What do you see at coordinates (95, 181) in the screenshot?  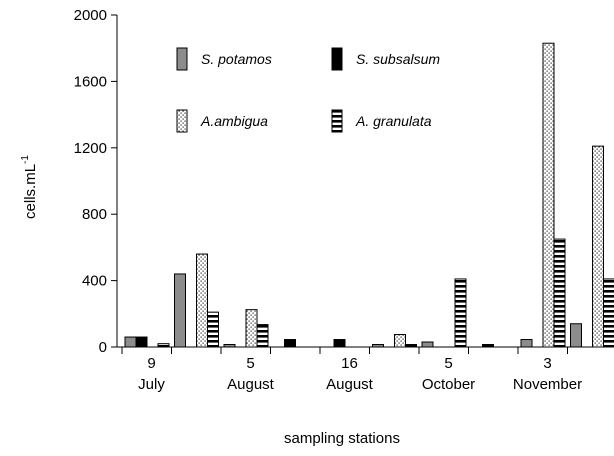 I see `y-ticks-layer: 0 400 800 1200 1600 2000` at bounding box center [95, 181].